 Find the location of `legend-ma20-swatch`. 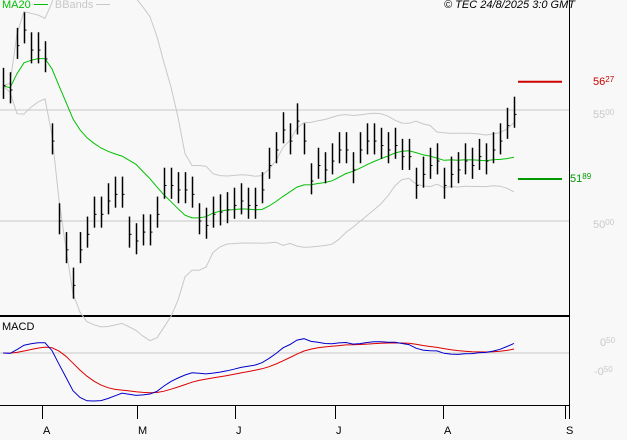

legend-ma20-swatch is located at coordinates (40, 4).